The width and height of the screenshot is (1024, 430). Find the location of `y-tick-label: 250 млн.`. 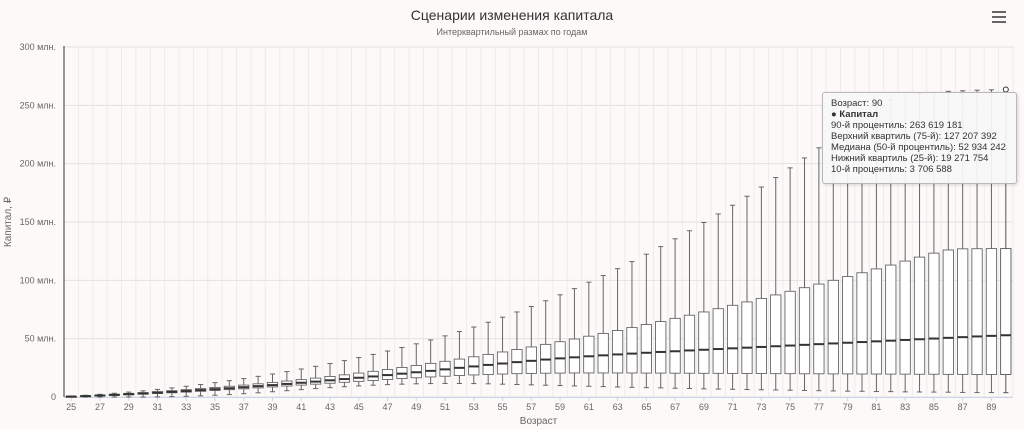

y-tick-label: 250 млн. is located at coordinates (38, 105).